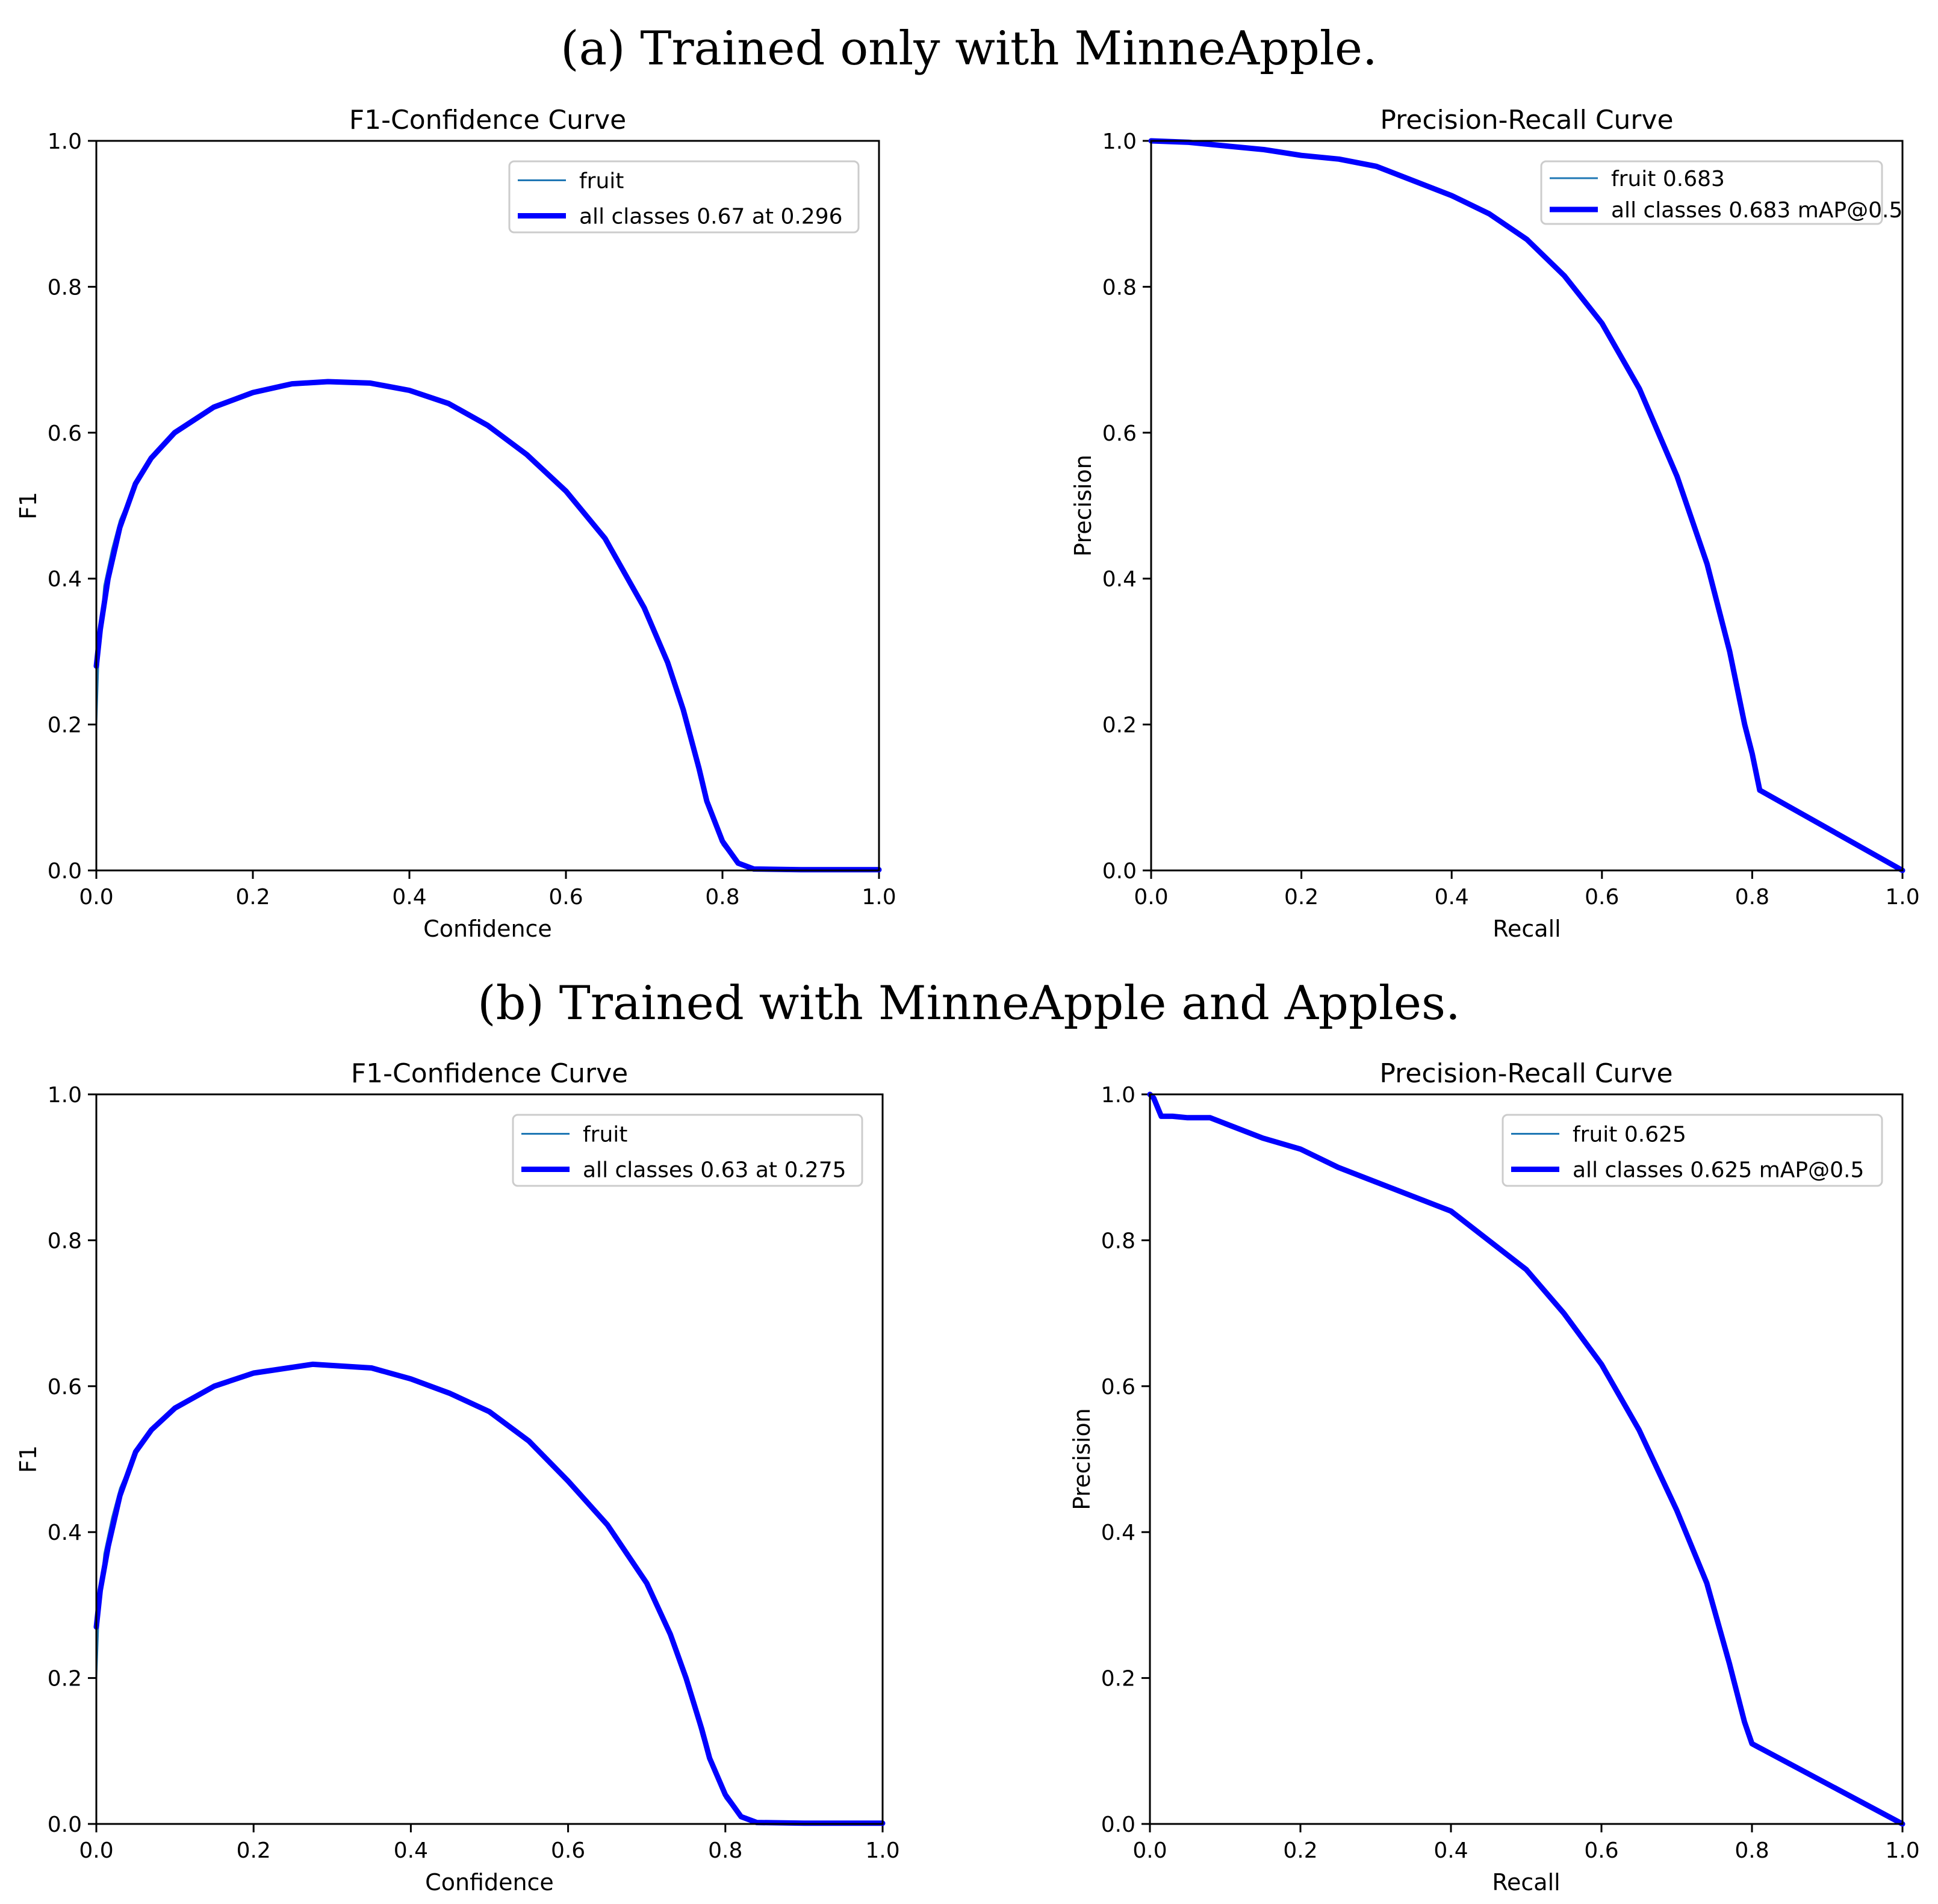 The height and width of the screenshot is (1904, 1938). What do you see at coordinates (711, 217) in the screenshot?
I see `legend-label-1: all classes 0.67 at 0.296` at bounding box center [711, 217].